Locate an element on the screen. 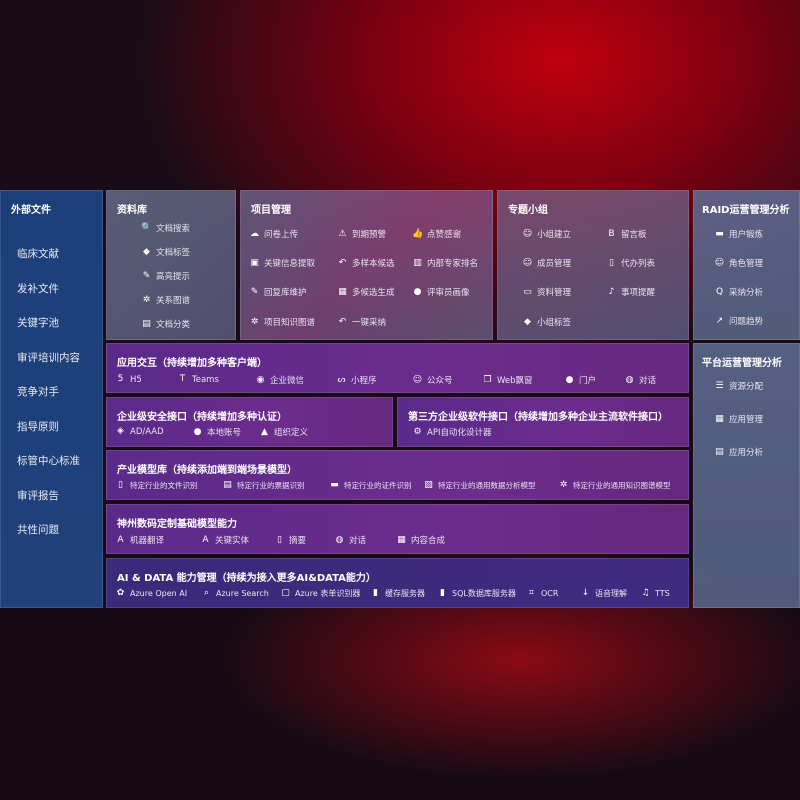 This screenshot has height=800, width=800. item-label: 小程序 is located at coordinates (364, 381).